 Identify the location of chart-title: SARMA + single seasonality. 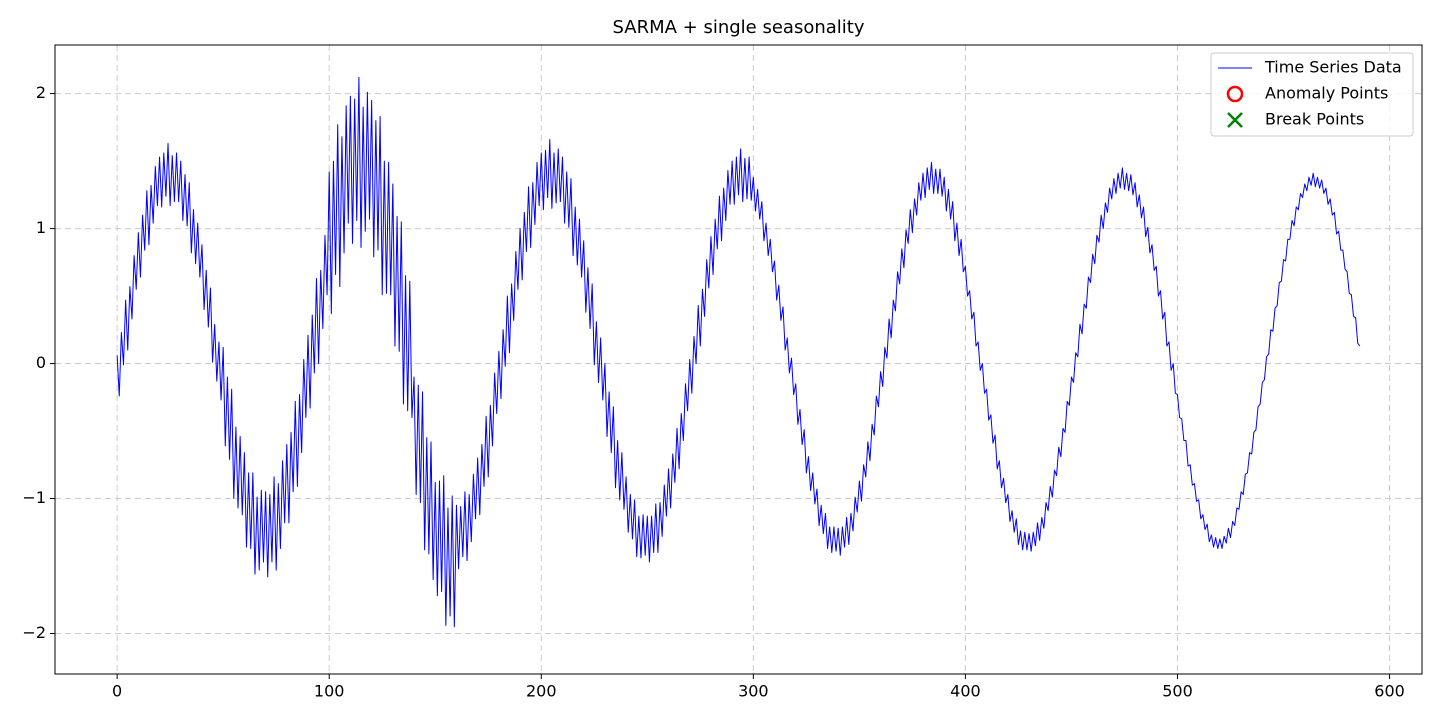
(739, 27).